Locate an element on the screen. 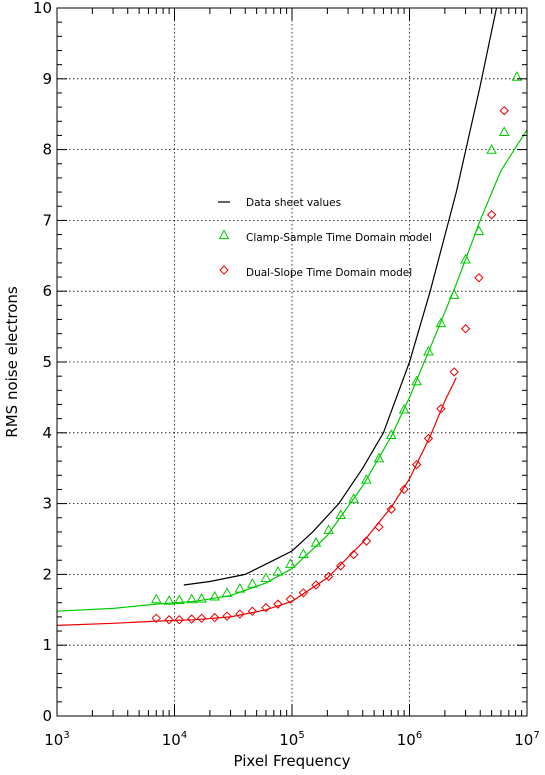 The width and height of the screenshot is (545, 775). x-tick-exponent: 6 is located at coordinates (419, 735).